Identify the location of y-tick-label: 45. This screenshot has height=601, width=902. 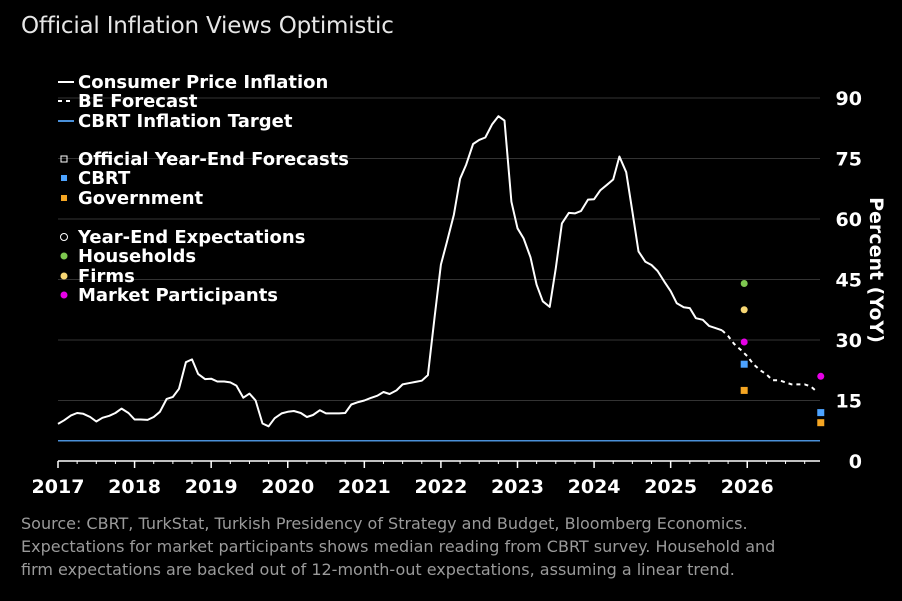
(849, 281).